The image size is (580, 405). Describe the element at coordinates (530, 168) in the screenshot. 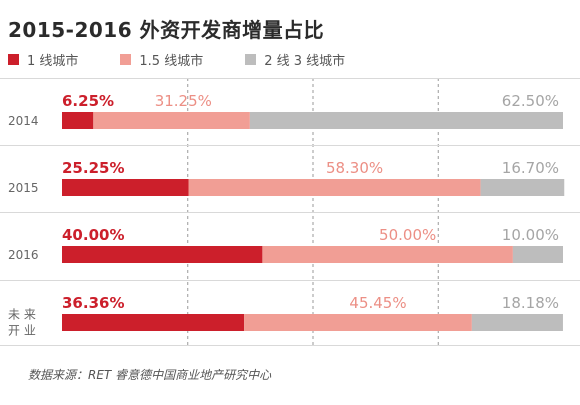

I see `data-label: 16.70%` at that location.